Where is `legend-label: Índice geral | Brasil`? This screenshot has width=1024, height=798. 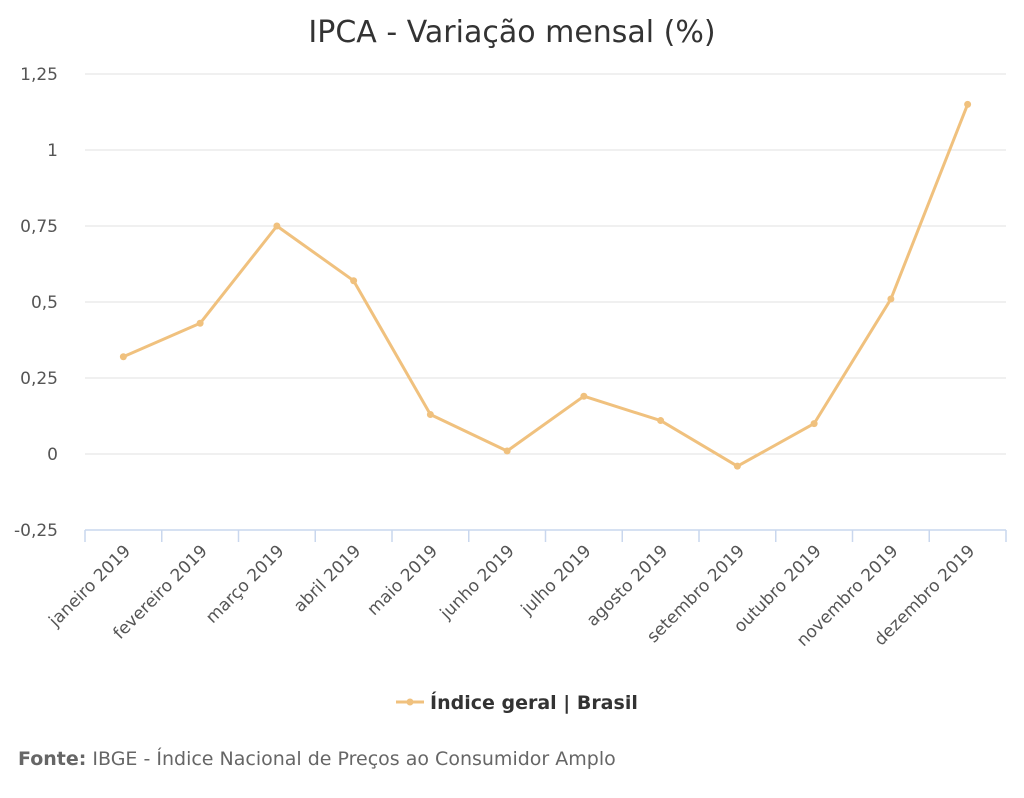 legend-label: Índice geral | Brasil is located at coordinates (534, 702).